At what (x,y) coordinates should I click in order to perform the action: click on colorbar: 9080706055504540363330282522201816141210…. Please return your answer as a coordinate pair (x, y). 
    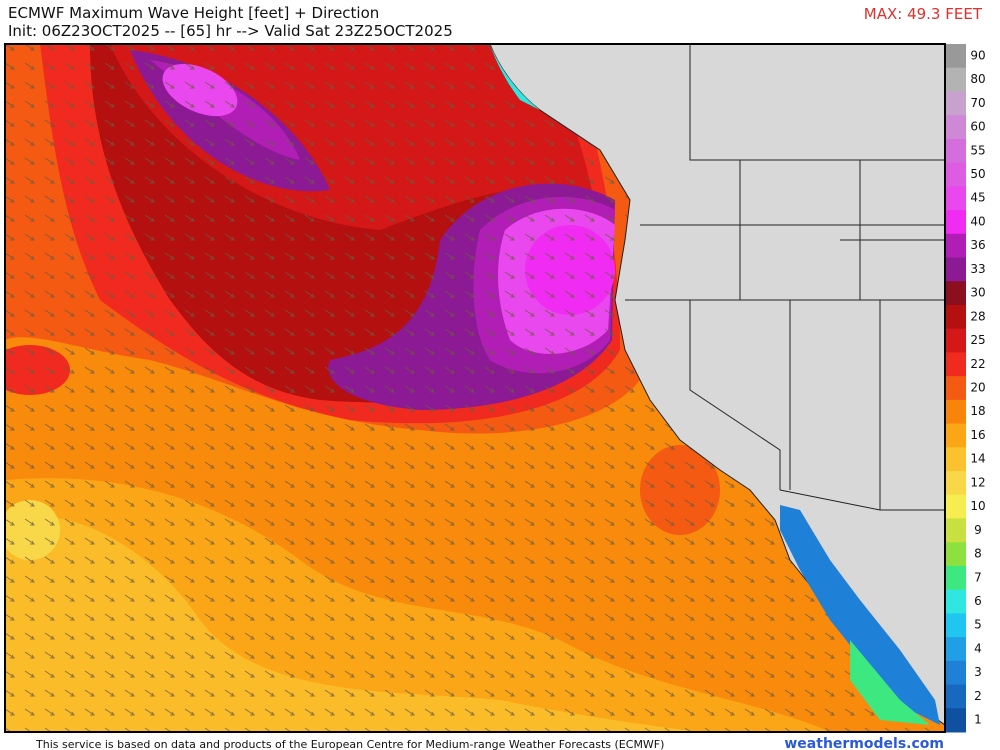
    Looking at the image, I should click on (966, 388).